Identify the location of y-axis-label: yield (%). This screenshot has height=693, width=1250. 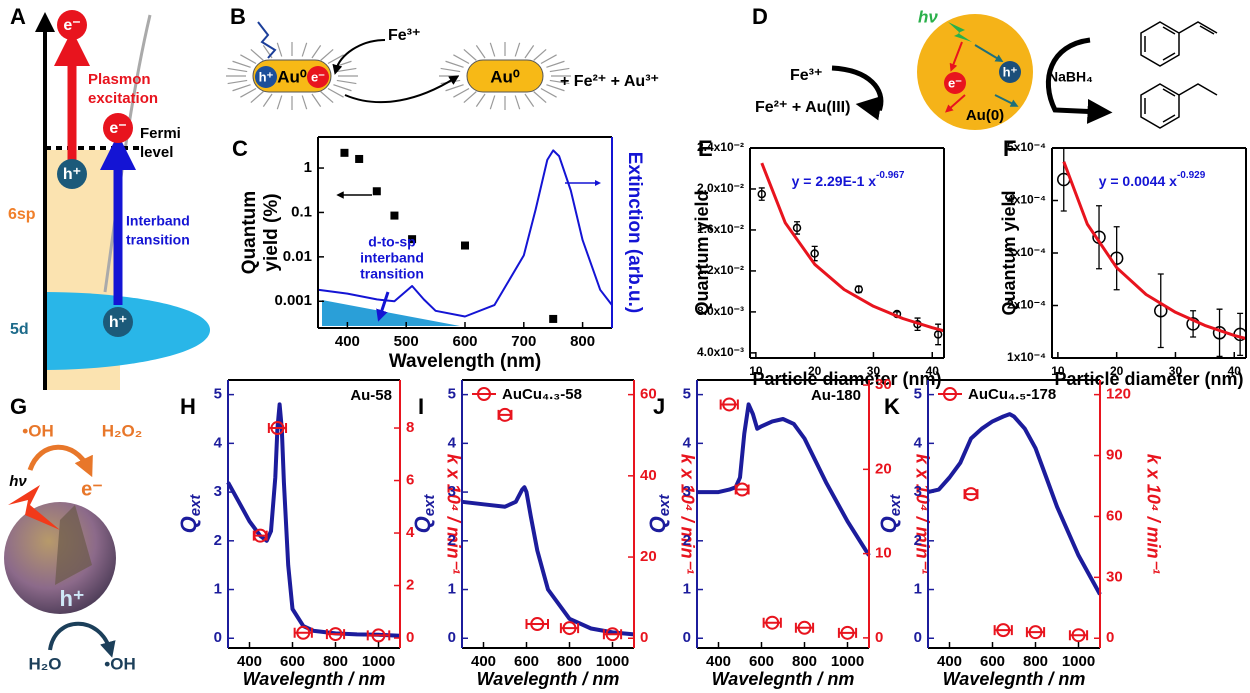
(271, 232).